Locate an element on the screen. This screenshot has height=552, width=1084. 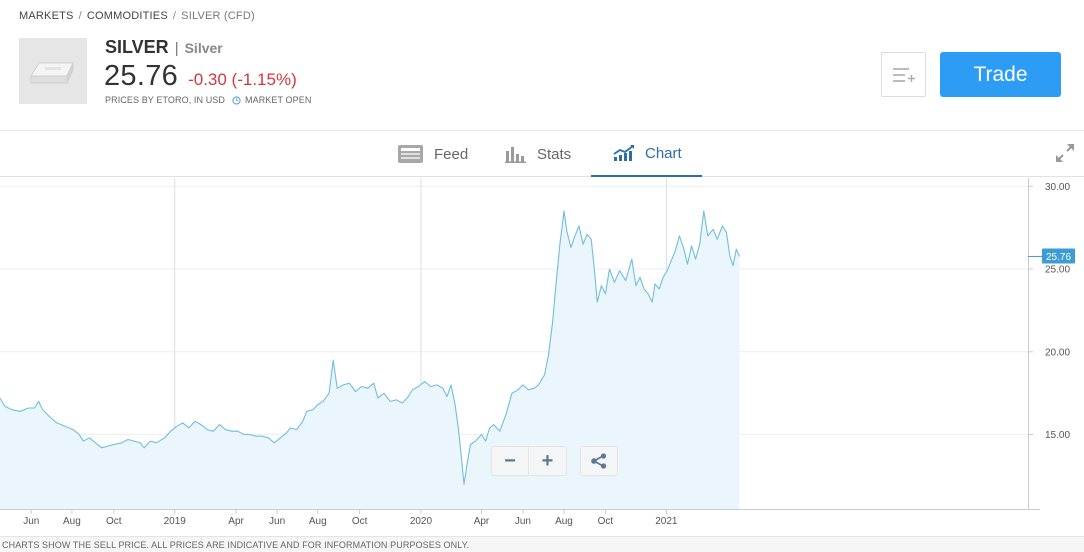
instrument-symbol: SILVER is located at coordinates (137, 47).